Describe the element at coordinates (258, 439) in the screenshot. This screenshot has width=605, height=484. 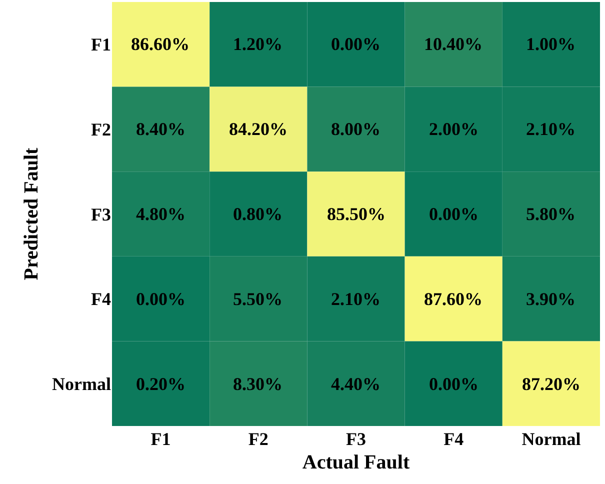
I see `x-tick-label: F2` at that location.